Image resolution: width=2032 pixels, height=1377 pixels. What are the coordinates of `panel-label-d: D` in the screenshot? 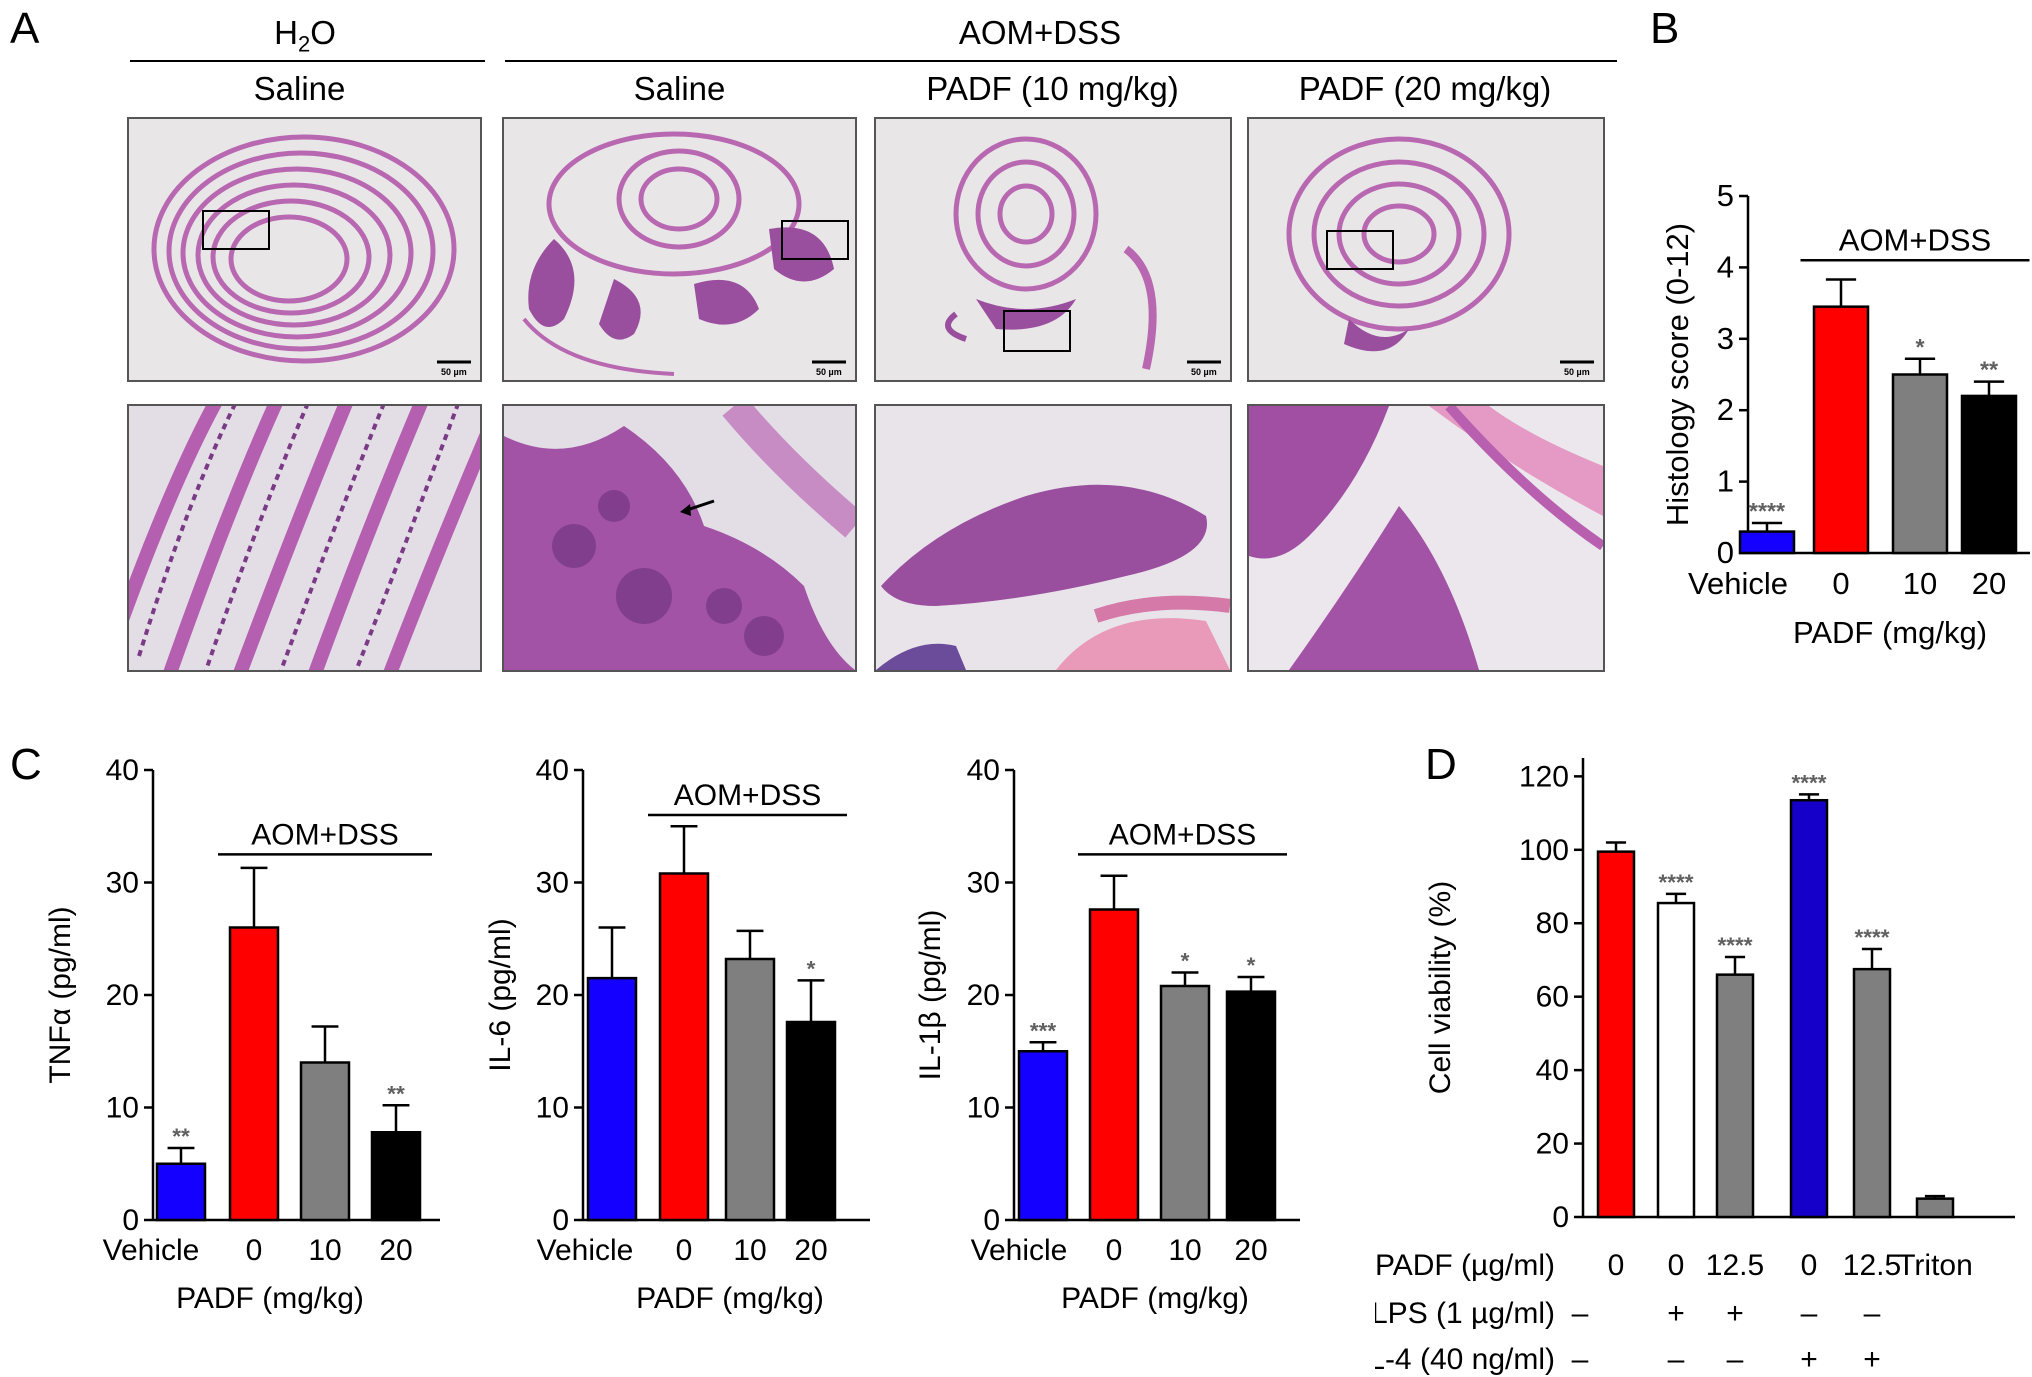 It's located at (1441, 764).